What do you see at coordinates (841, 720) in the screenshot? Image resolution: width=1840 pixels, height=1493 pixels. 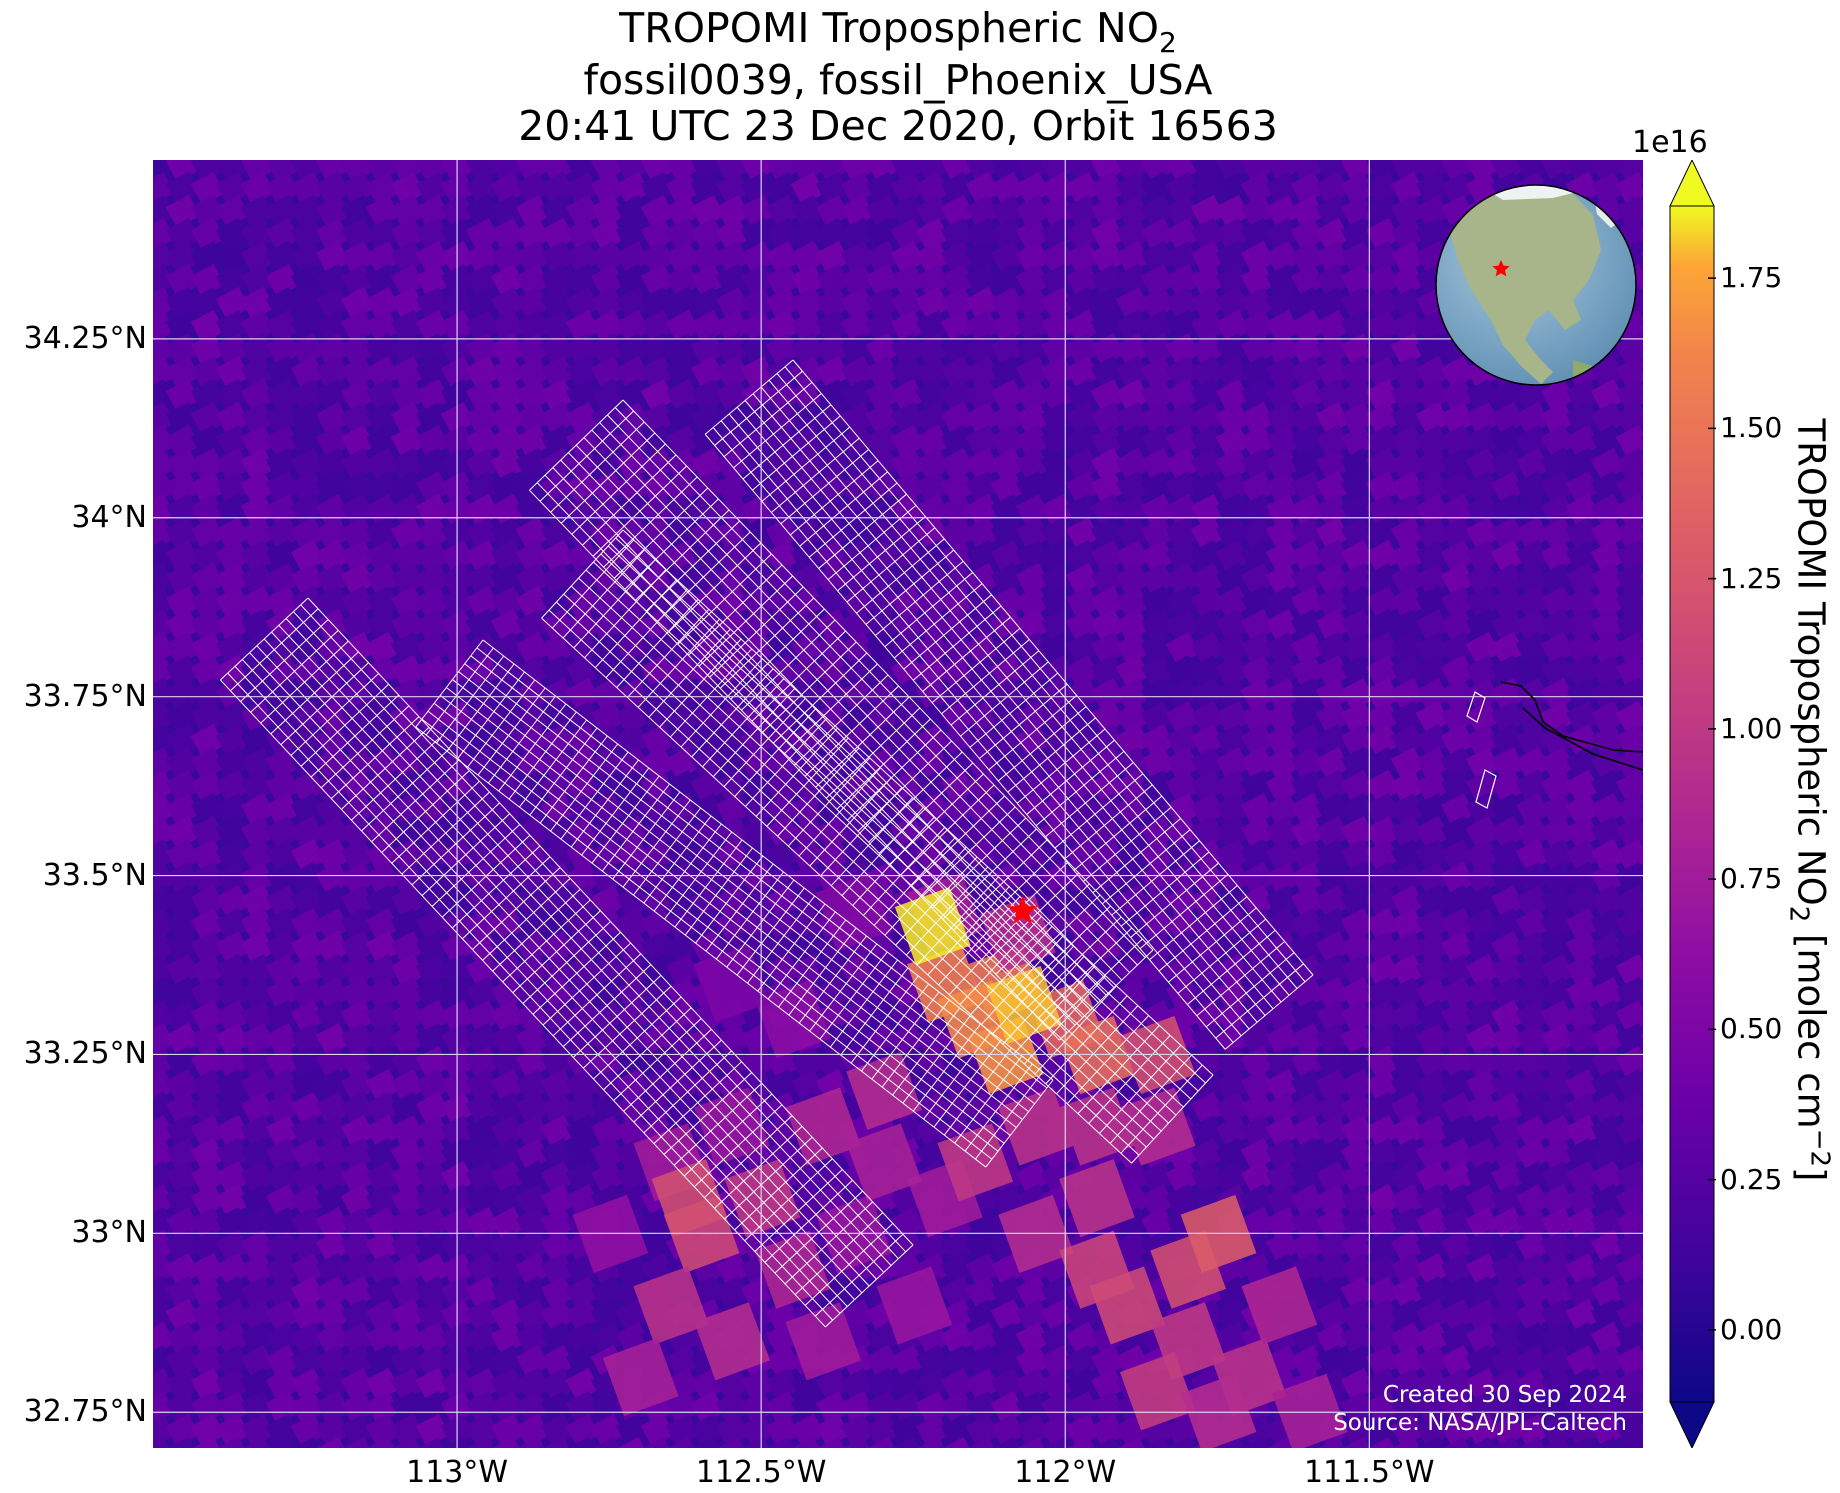 I see `footprint-strip` at bounding box center [841, 720].